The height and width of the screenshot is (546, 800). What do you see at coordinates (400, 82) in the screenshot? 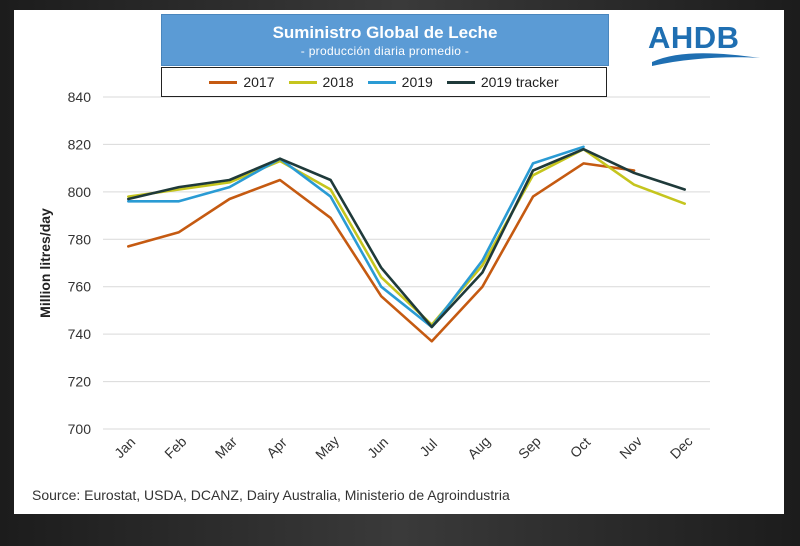
I see `legend-item: 2019` at bounding box center [400, 82].